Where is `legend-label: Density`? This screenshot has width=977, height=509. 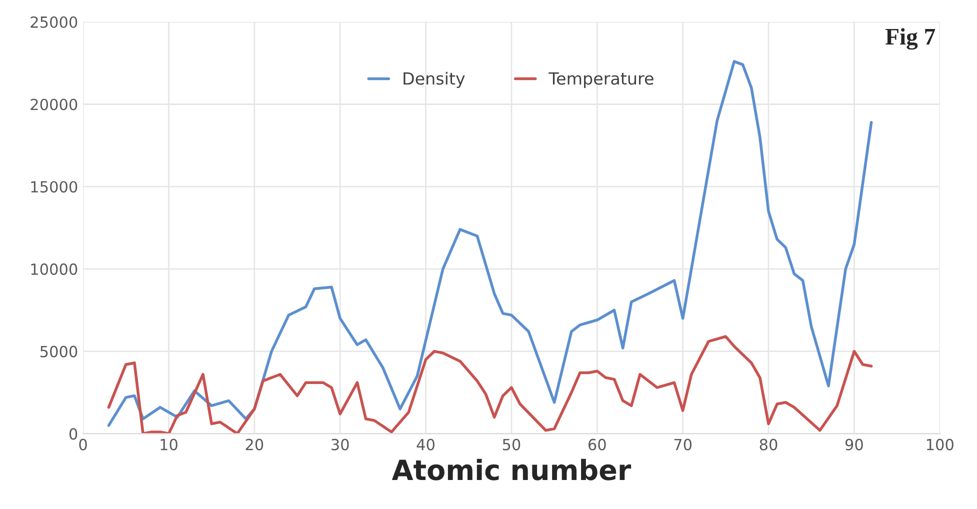 legend-label: Density is located at coordinates (434, 80).